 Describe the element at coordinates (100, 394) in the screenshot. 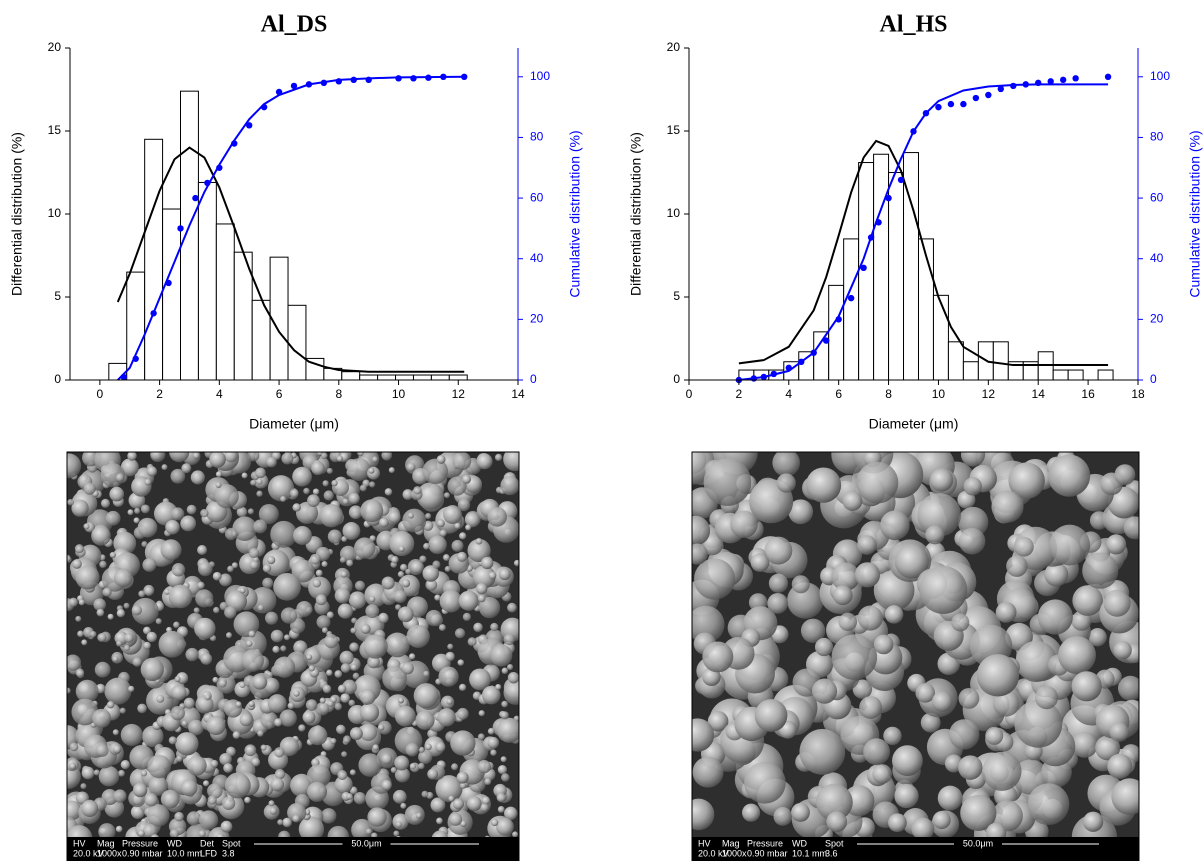

I see `x-tick-label: 0` at that location.